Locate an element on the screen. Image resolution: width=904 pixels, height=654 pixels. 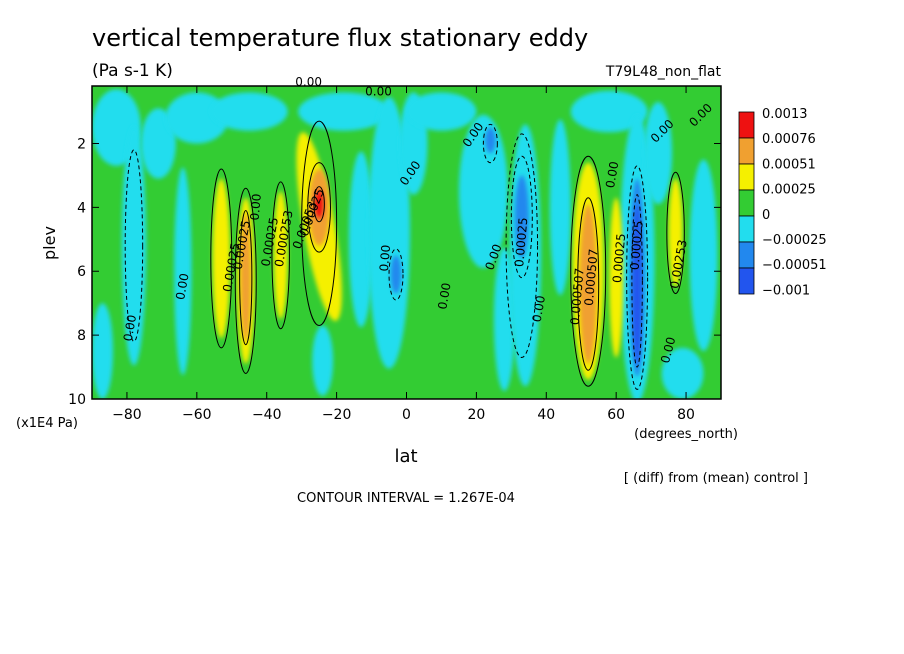
y-tick-label: 6 is located at coordinates (81, 272).